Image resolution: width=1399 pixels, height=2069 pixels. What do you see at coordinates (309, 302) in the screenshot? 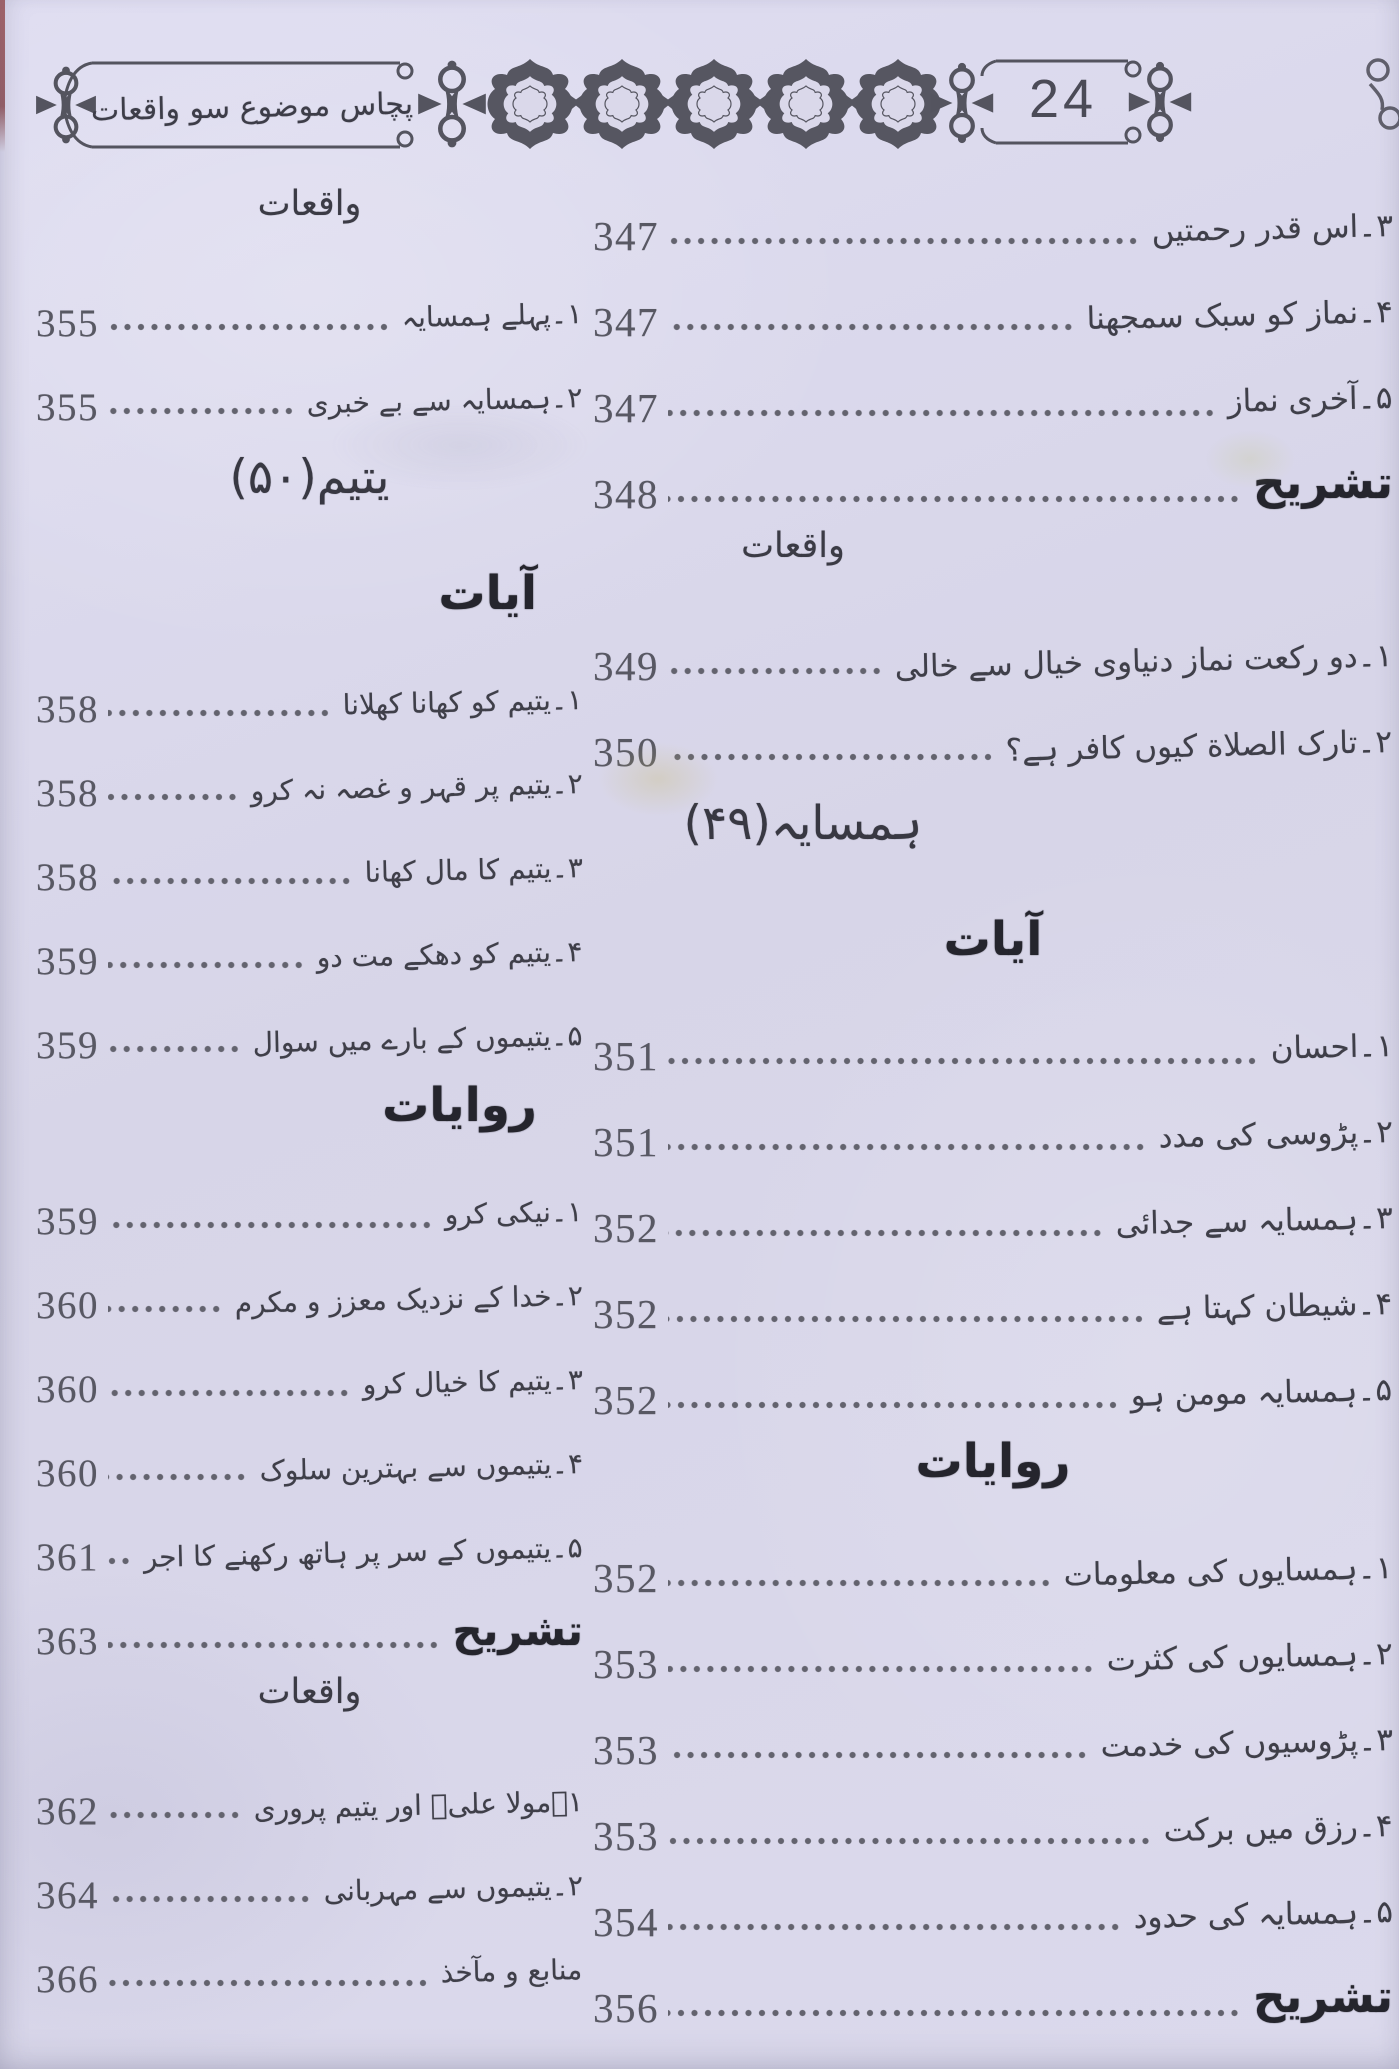
I see `toc-entry: ۱۔پہلے ہمسایہ 355` at bounding box center [309, 302].